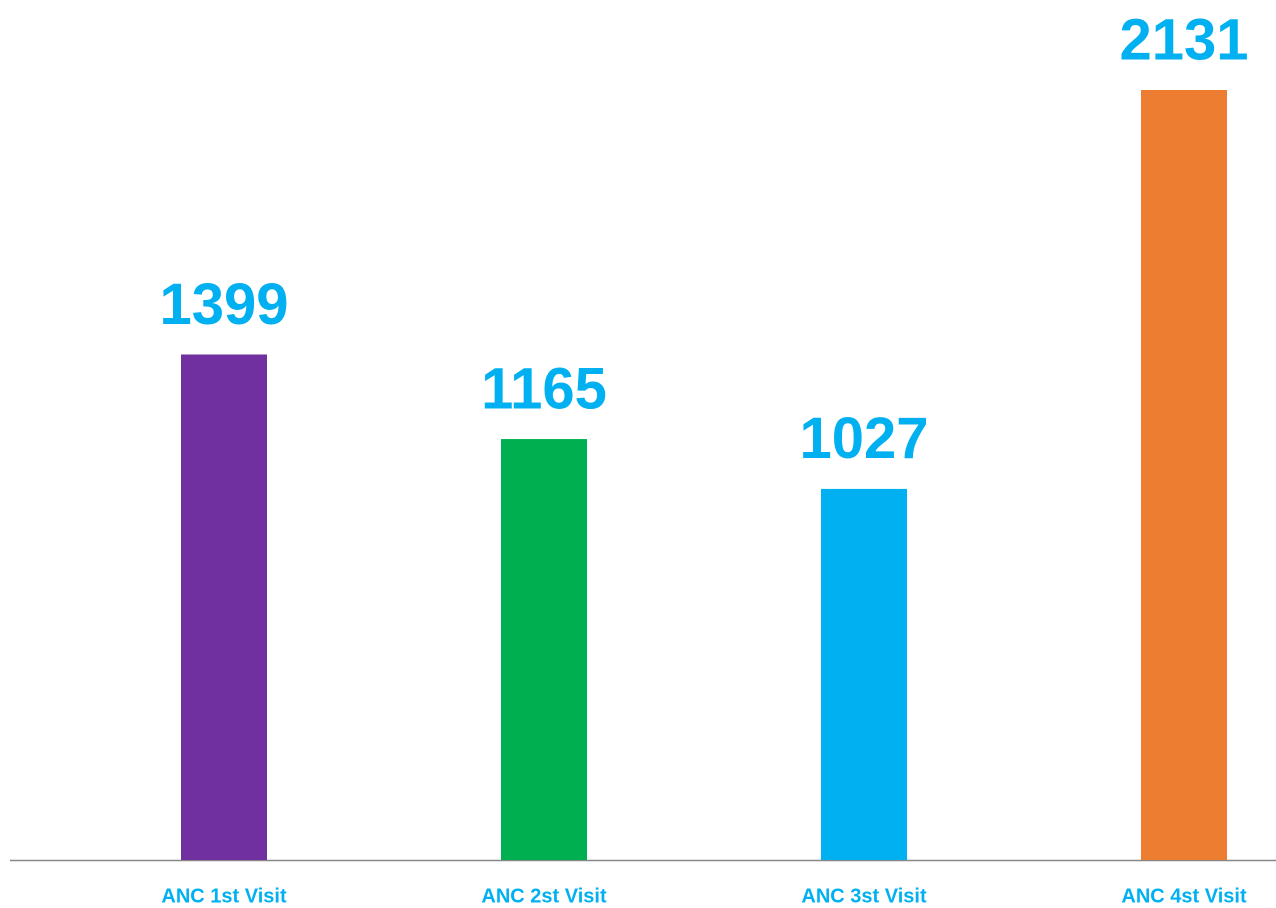 This screenshot has height=908, width=1276. What do you see at coordinates (544, 896) in the screenshot?
I see `x-tick-label: ANC 2st Visit` at bounding box center [544, 896].